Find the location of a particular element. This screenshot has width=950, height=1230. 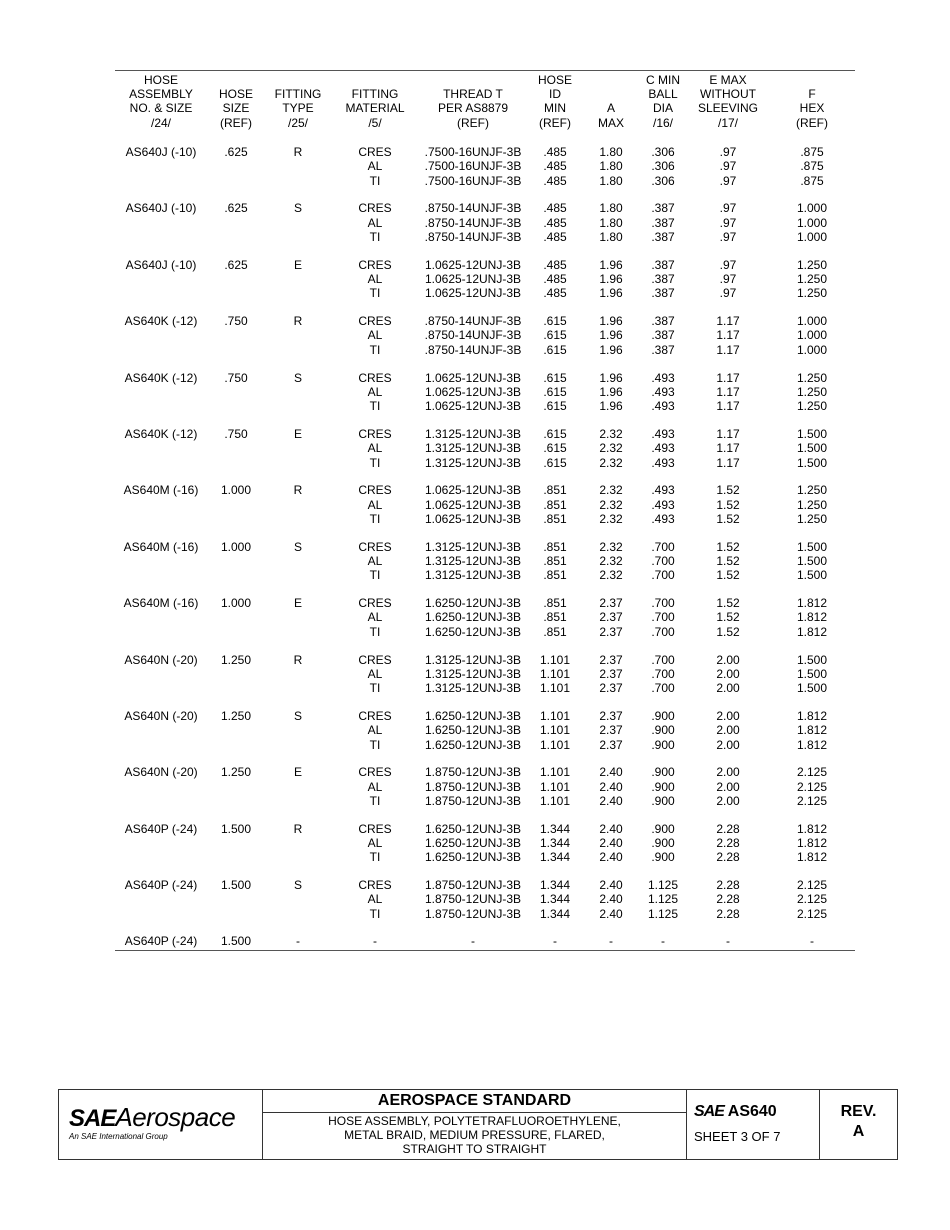

e-max-cell: 1.17 is located at coordinates (728, 462).